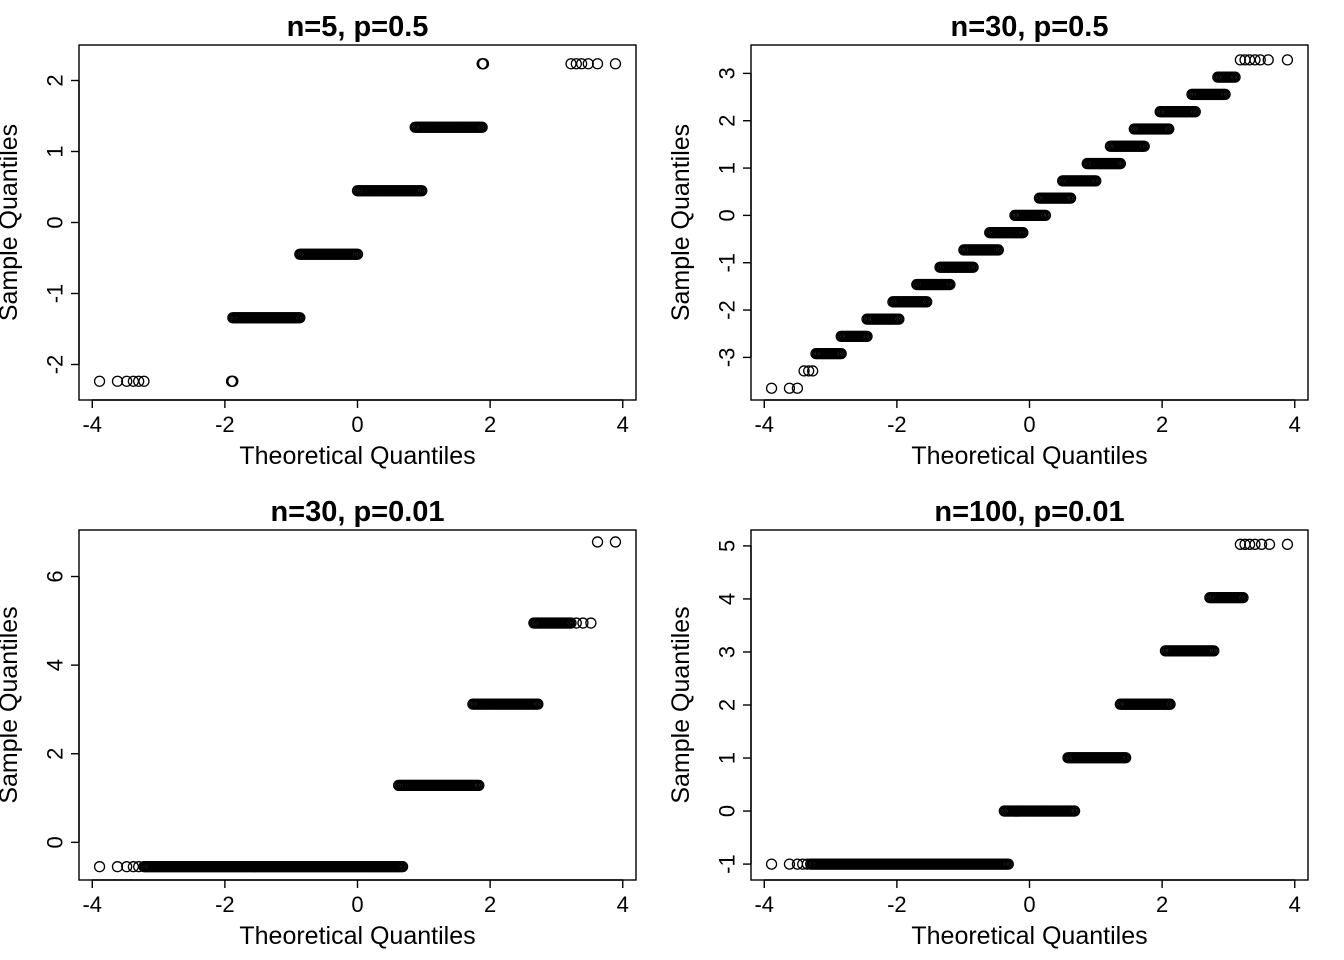 The height and width of the screenshot is (960, 1344). Describe the element at coordinates (727, 358) in the screenshot. I see `y-tick-label: -3` at that location.